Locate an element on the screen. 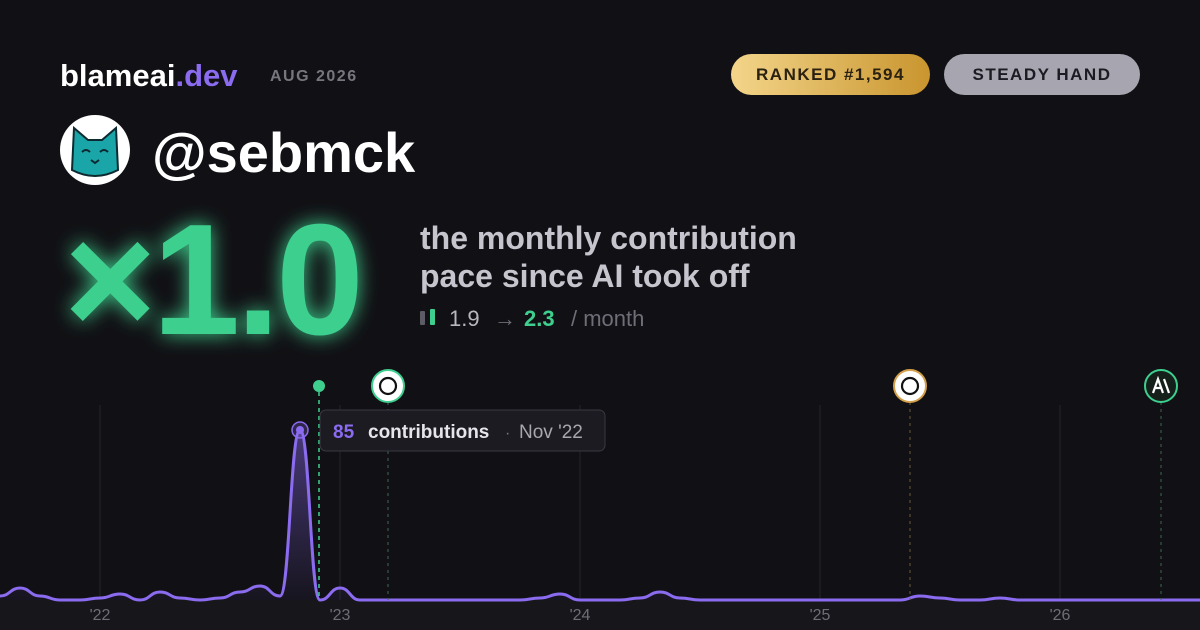 The height and width of the screenshot is (630, 1200). pace-arrow: → is located at coordinates (505, 318).